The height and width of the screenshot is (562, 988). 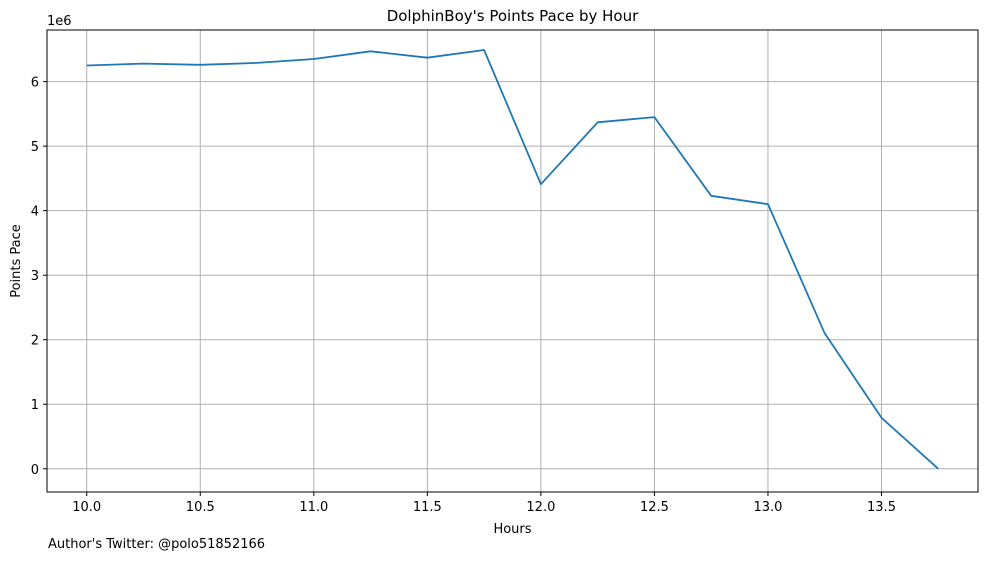 What do you see at coordinates (35, 276) in the screenshot?
I see `y-tick-label: 3` at bounding box center [35, 276].